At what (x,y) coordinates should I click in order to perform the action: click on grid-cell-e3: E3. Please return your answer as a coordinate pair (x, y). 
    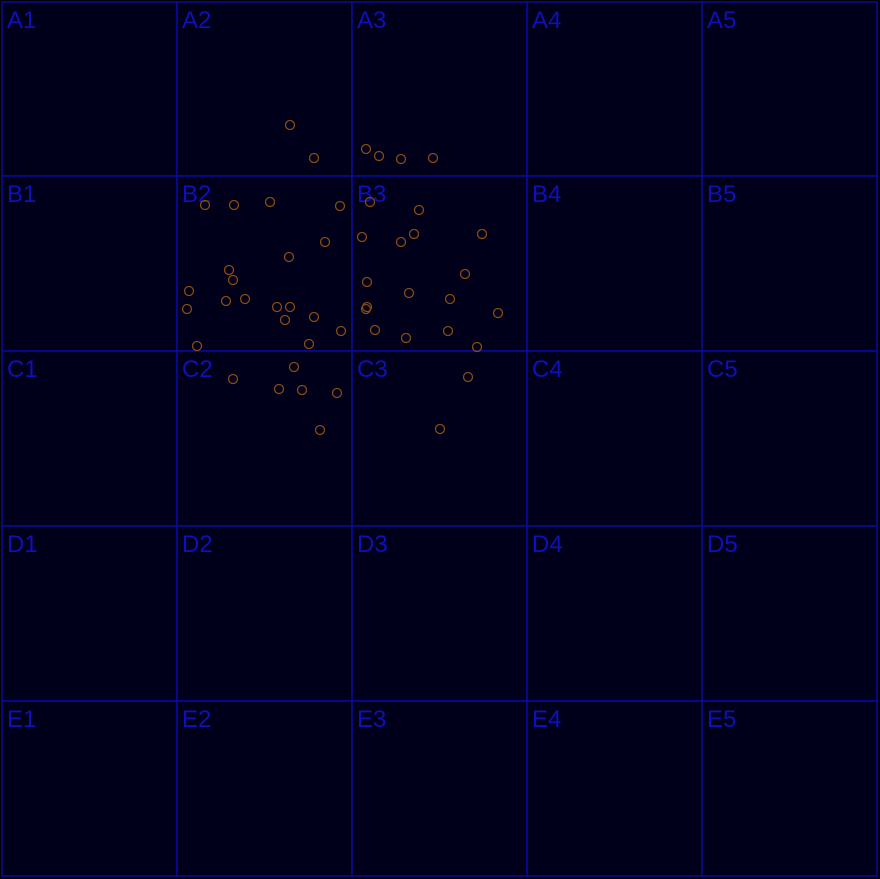
    Looking at the image, I should click on (439, 788).